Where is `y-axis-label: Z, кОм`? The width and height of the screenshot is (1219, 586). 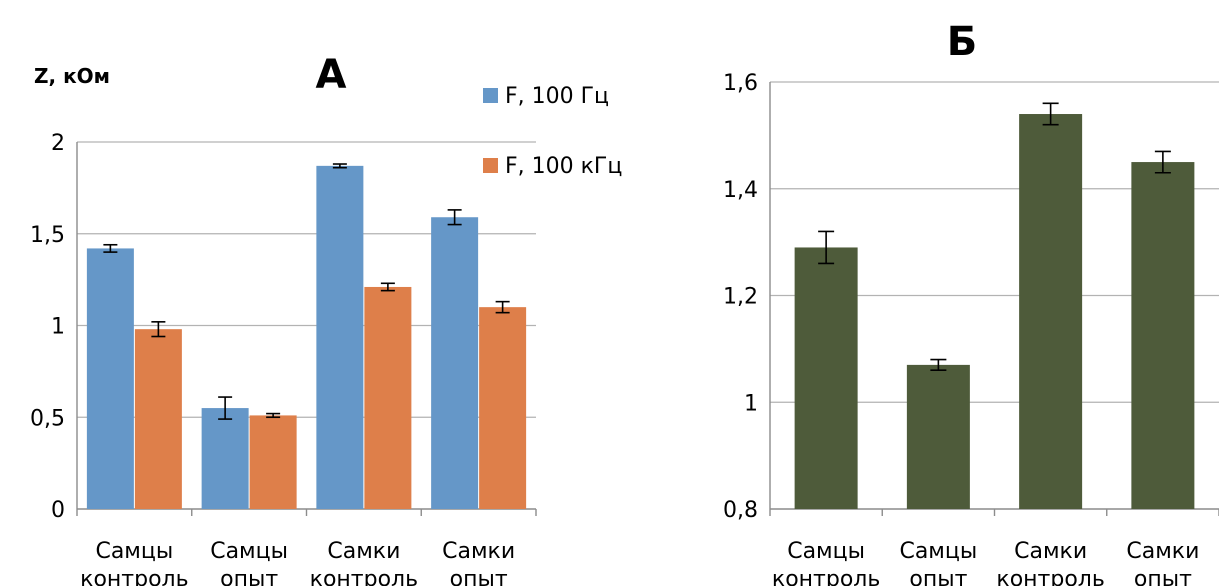
y-axis-label: Z, кОм is located at coordinates (72, 76).